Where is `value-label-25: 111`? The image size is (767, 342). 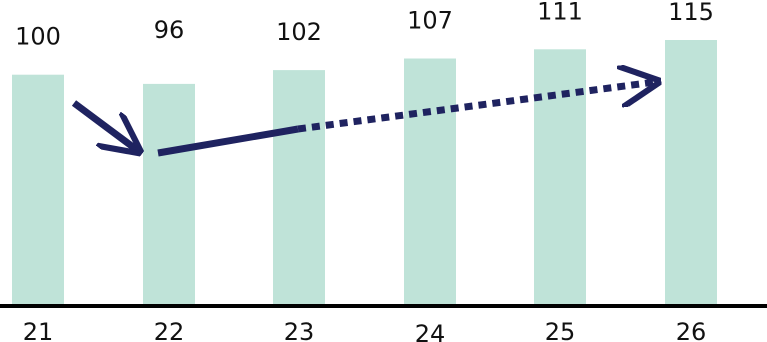
value-label-25: 111 is located at coordinates (560, 12).